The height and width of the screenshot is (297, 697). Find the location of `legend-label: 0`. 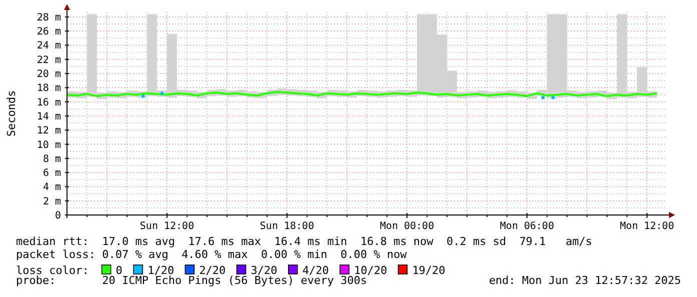

legend-label: 0 is located at coordinates (119, 270).